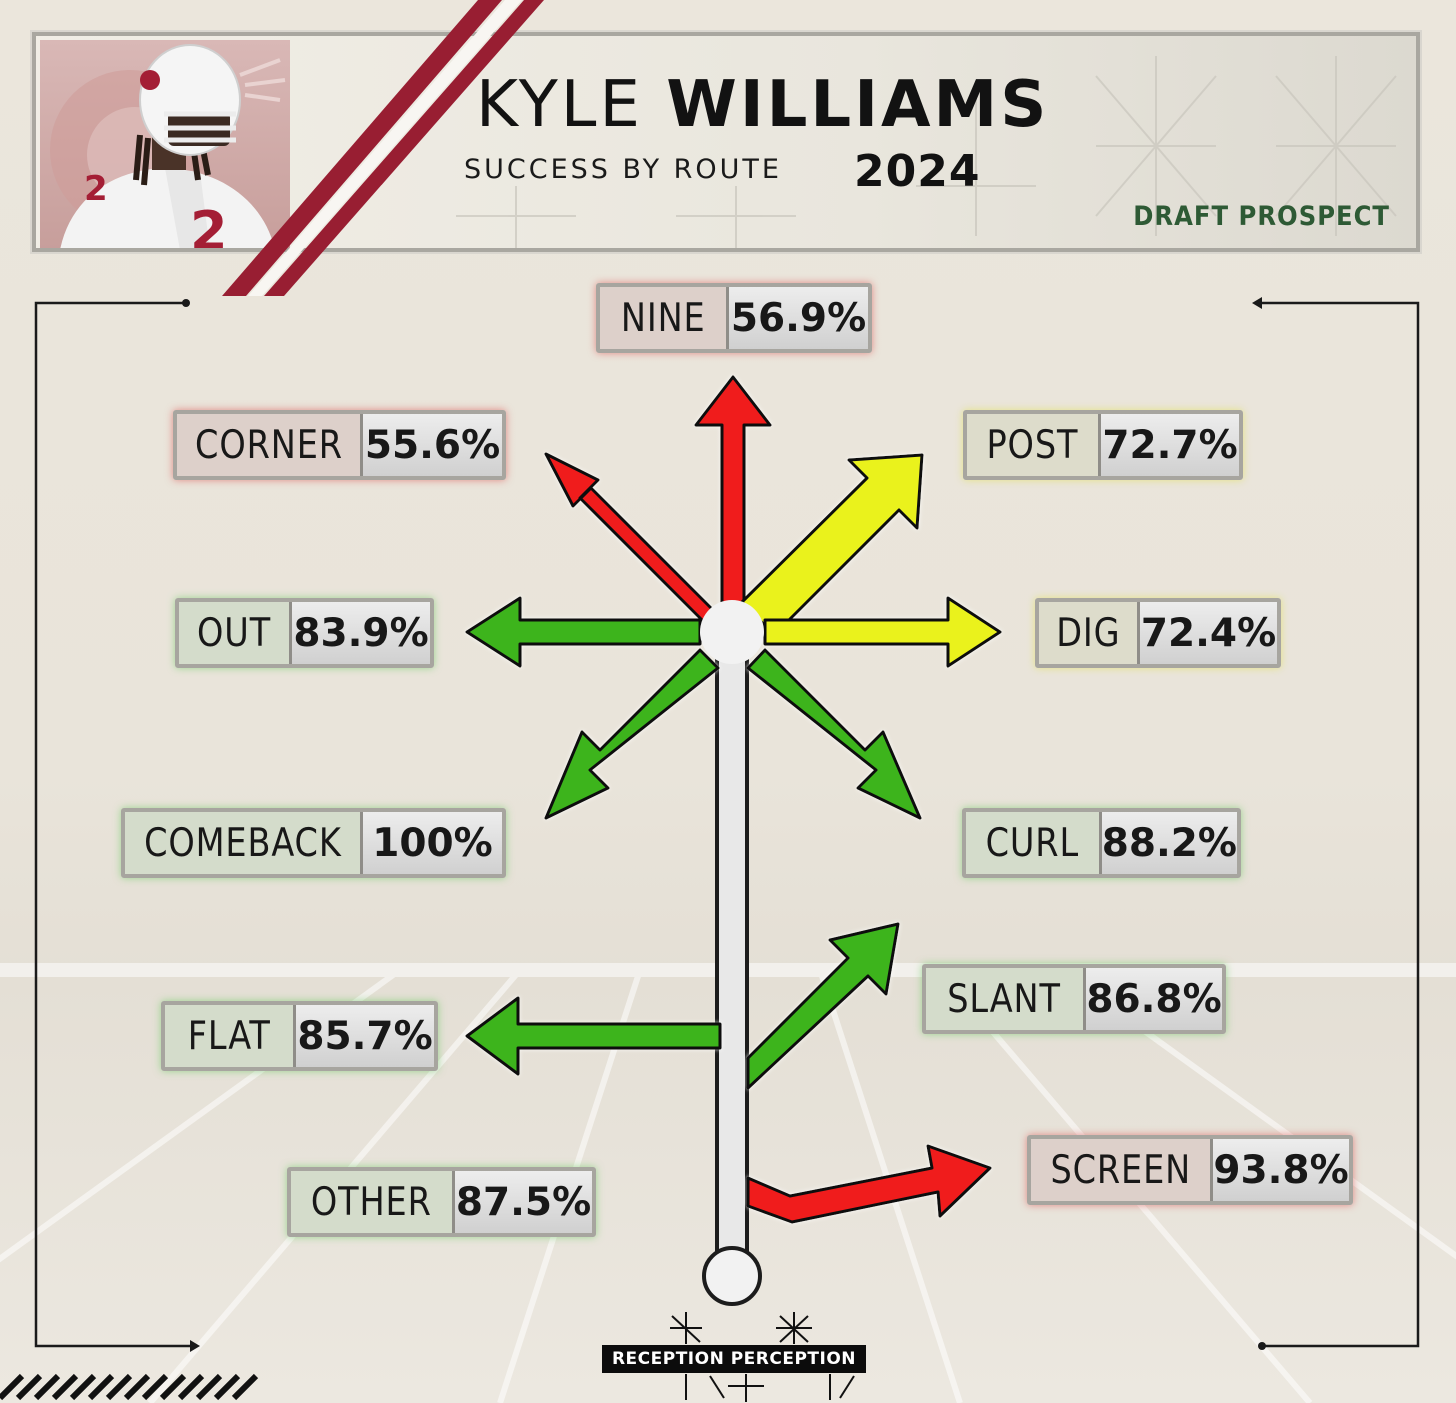  Describe the element at coordinates (383, 148) in the screenshot. I see `accent-stripes` at that location.